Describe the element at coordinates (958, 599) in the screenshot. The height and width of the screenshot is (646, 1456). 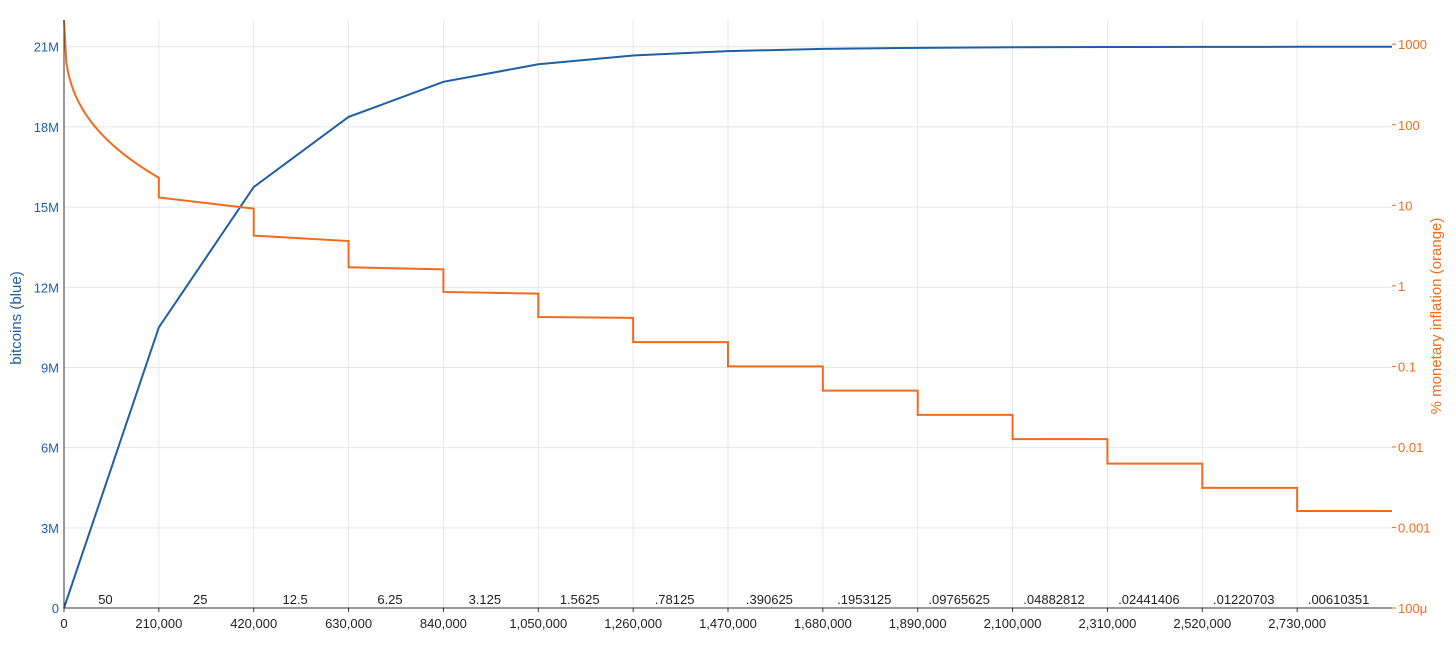
I see `reward-label: .09765625` at that location.